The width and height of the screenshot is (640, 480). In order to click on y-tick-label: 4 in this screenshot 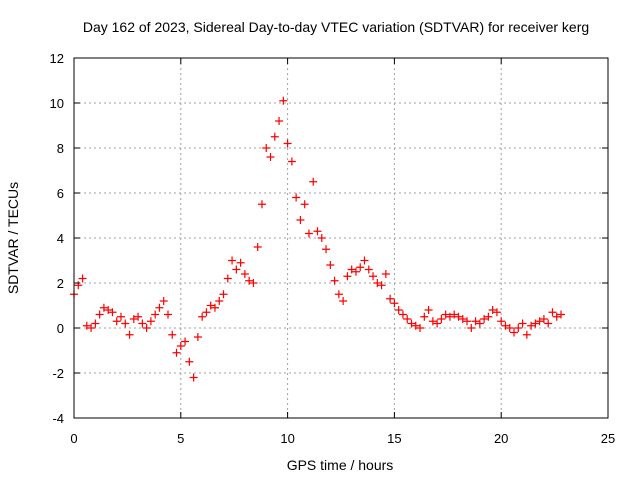, I will do `click(60, 238)`.